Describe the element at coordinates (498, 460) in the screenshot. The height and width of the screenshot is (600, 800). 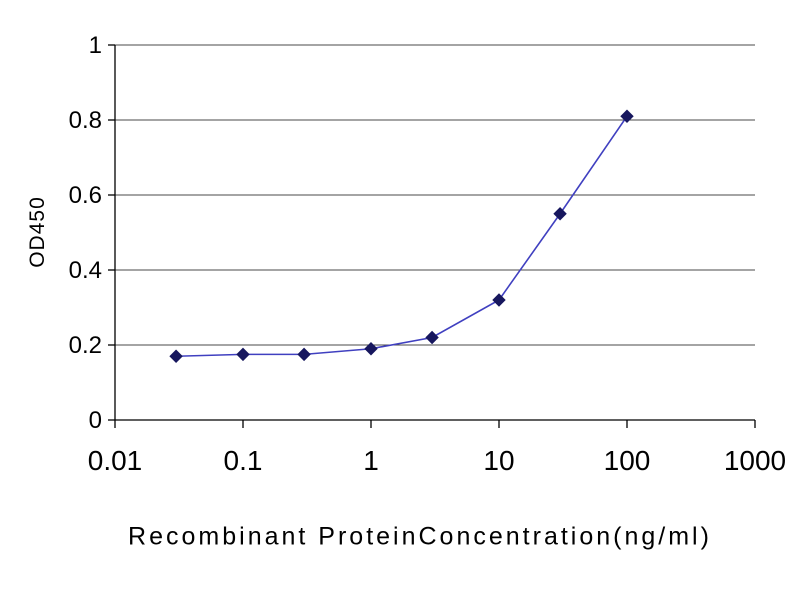
I see `x-tick-label: 10` at that location.